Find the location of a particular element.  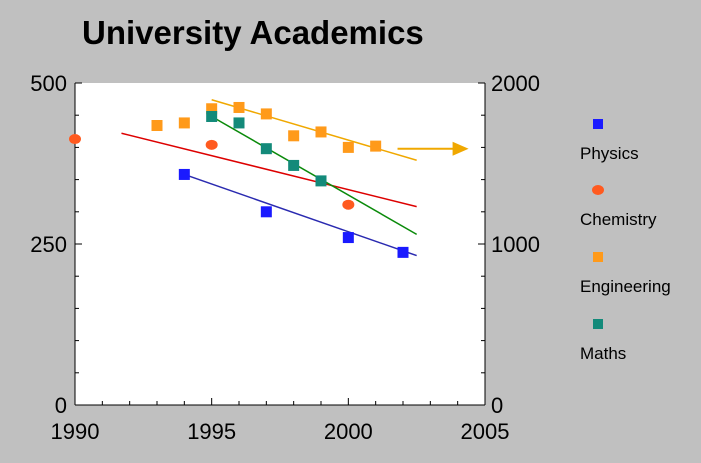

arrow-head-icon is located at coordinates (460, 148).